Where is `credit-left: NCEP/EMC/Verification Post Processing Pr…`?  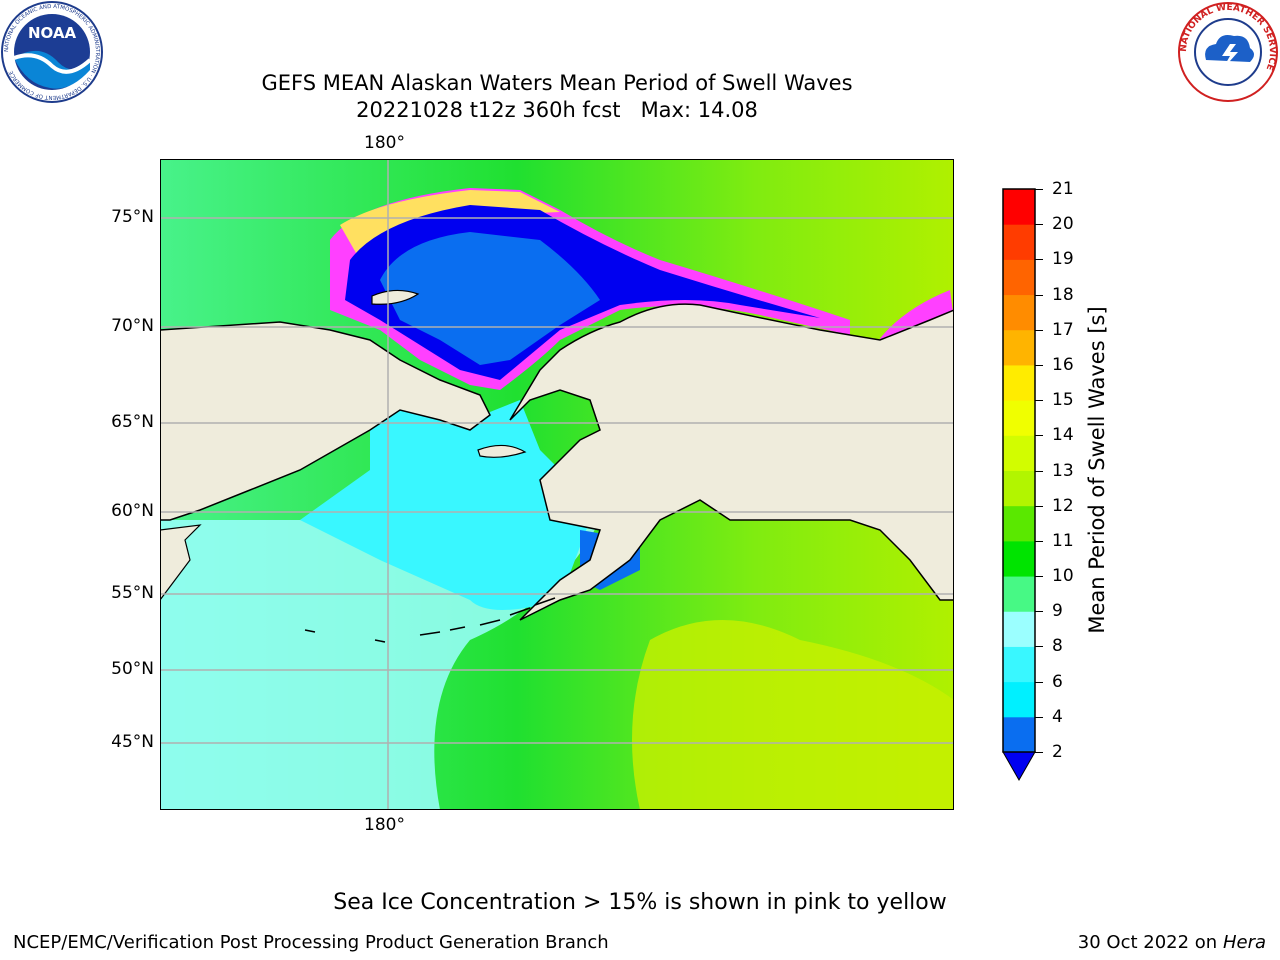 credit-left: NCEP/EMC/Verification Post Processing Pr… is located at coordinates (311, 942).